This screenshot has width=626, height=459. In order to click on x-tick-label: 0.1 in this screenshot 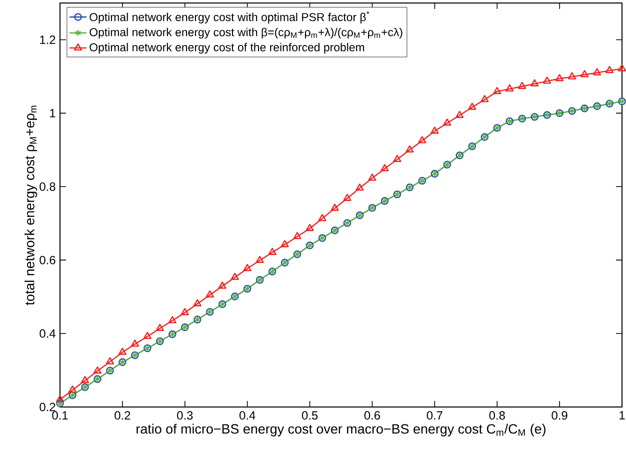, I will do `click(60, 415)`.